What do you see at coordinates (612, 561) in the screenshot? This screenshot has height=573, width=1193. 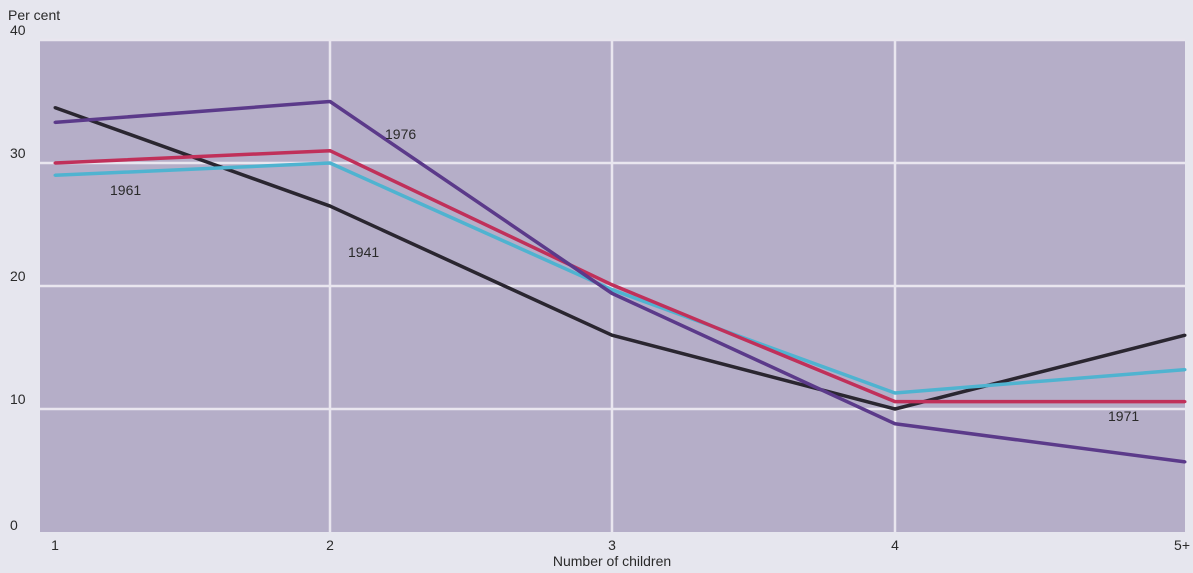 I see `x-axis-title: Number of children` at bounding box center [612, 561].